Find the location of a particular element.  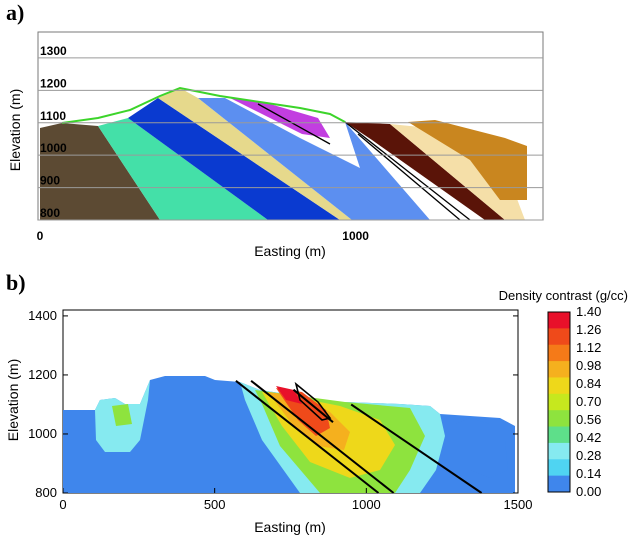

panel-b-x-ticks: 0 500 1000 1500 is located at coordinates (295, 500).